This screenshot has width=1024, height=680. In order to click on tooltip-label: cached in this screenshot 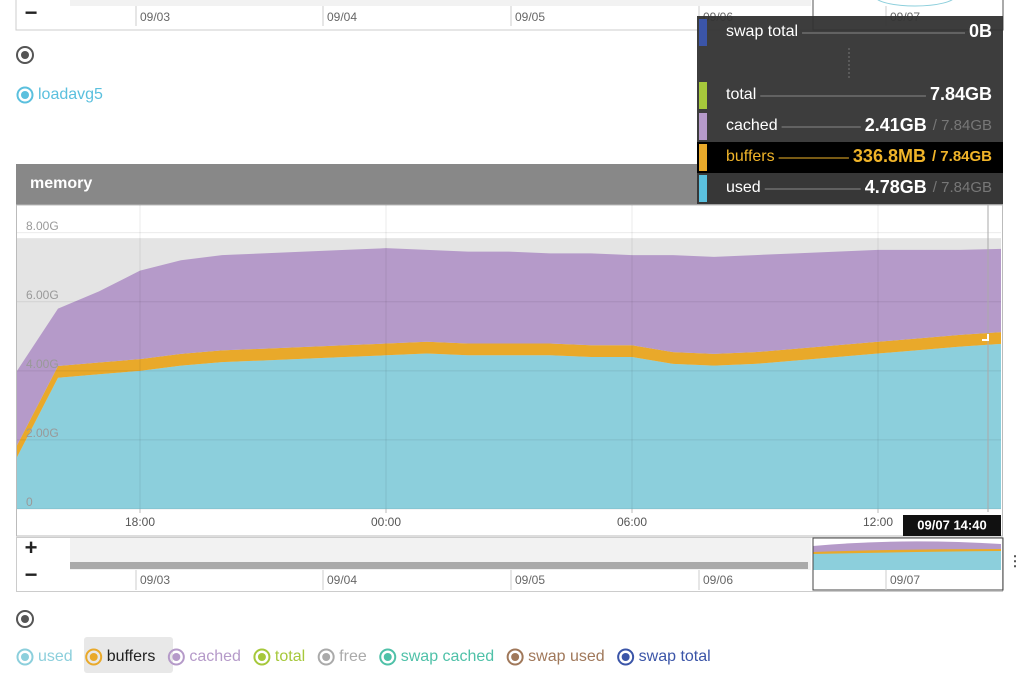, I will do `click(752, 125)`.